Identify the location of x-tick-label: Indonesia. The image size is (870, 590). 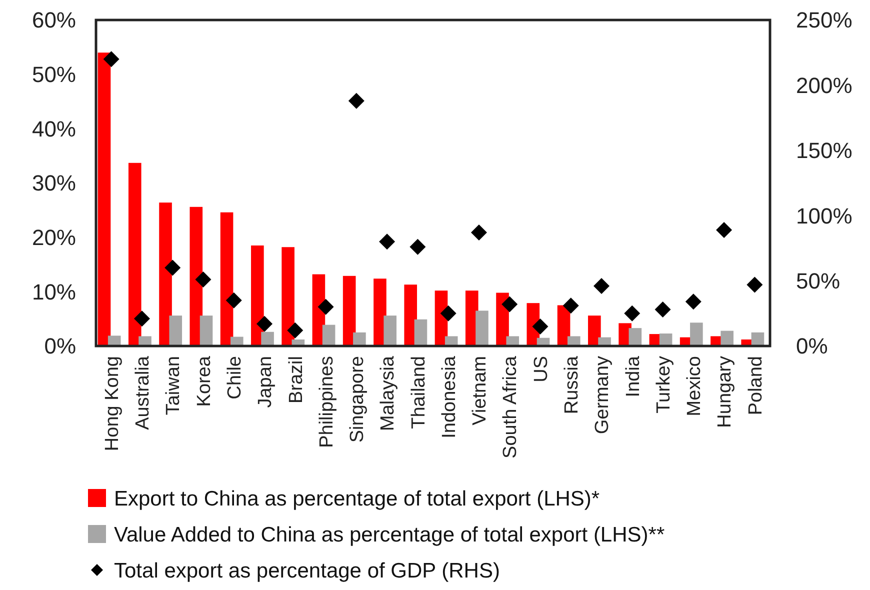
(449, 397).